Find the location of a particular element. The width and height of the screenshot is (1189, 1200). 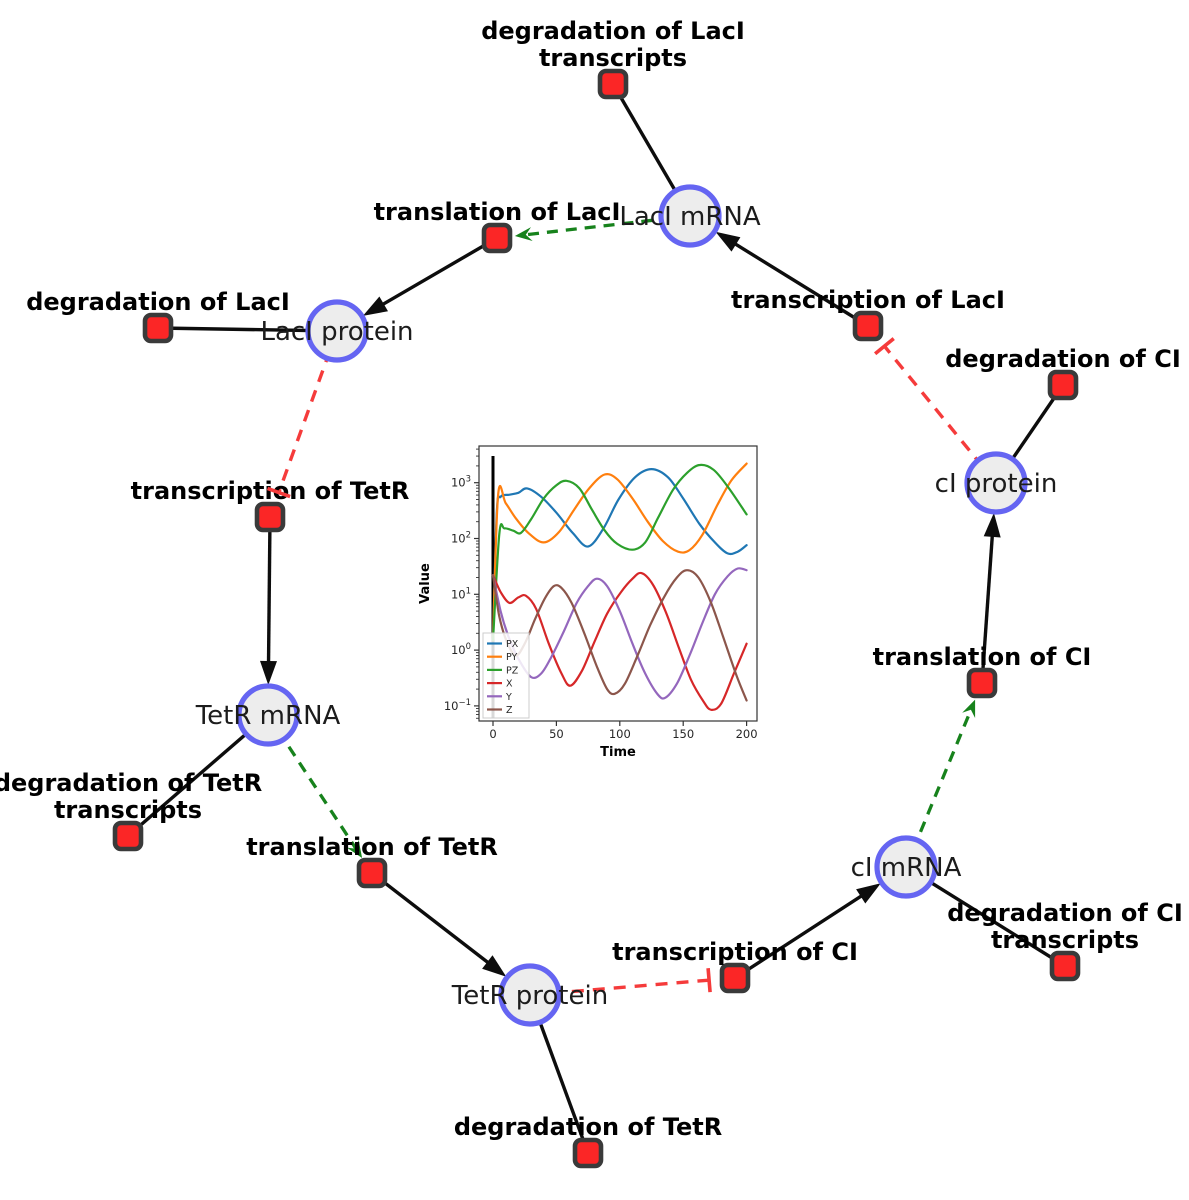

y-tick-label: 10¹ is located at coordinates (461, 593).